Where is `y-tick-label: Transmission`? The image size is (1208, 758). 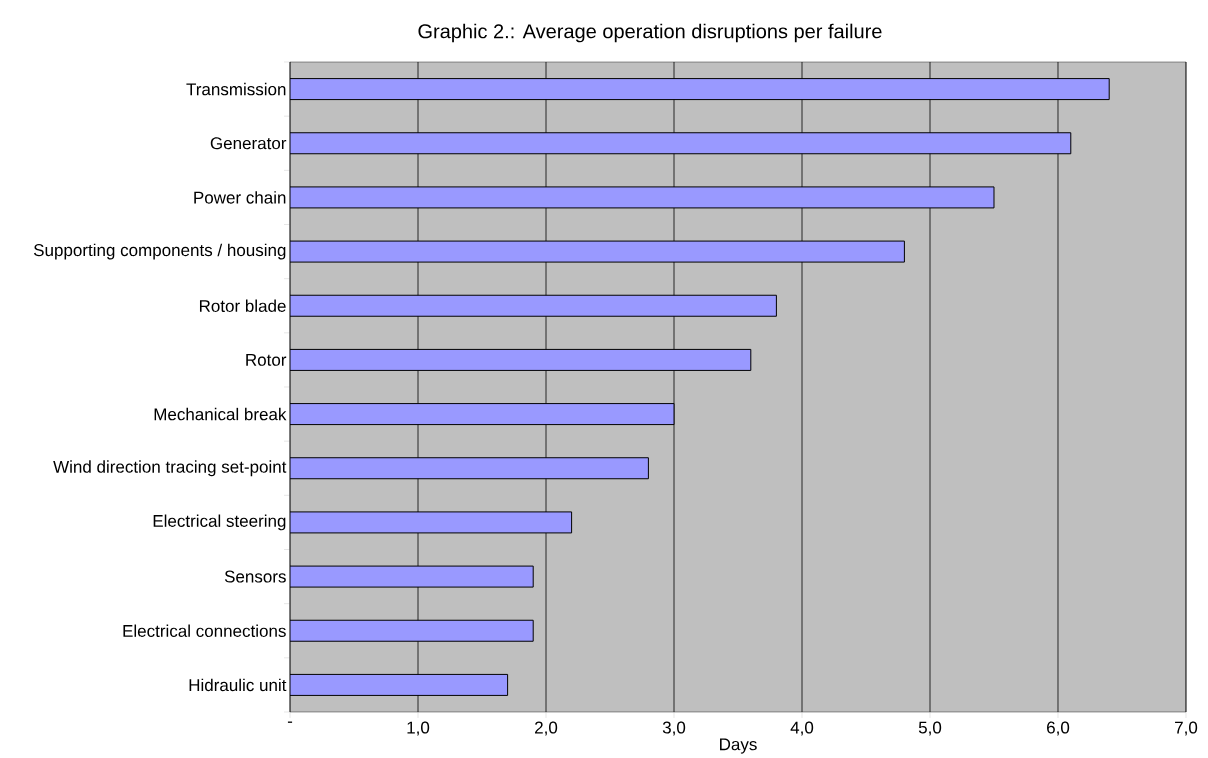
y-tick-label: Transmission is located at coordinates (236, 89).